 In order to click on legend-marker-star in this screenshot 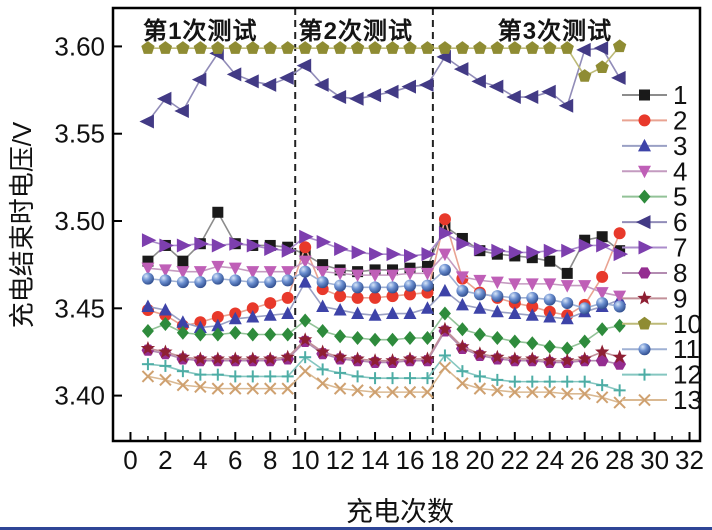, I will do `click(644, 297)`.